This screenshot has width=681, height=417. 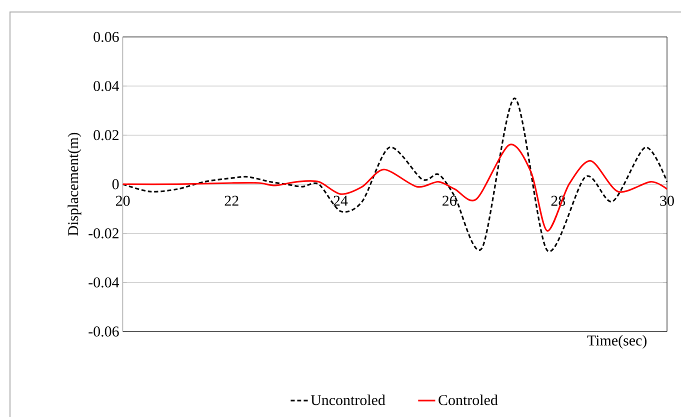 I want to click on y-tick-label: 0.06, so click(x=106, y=37).